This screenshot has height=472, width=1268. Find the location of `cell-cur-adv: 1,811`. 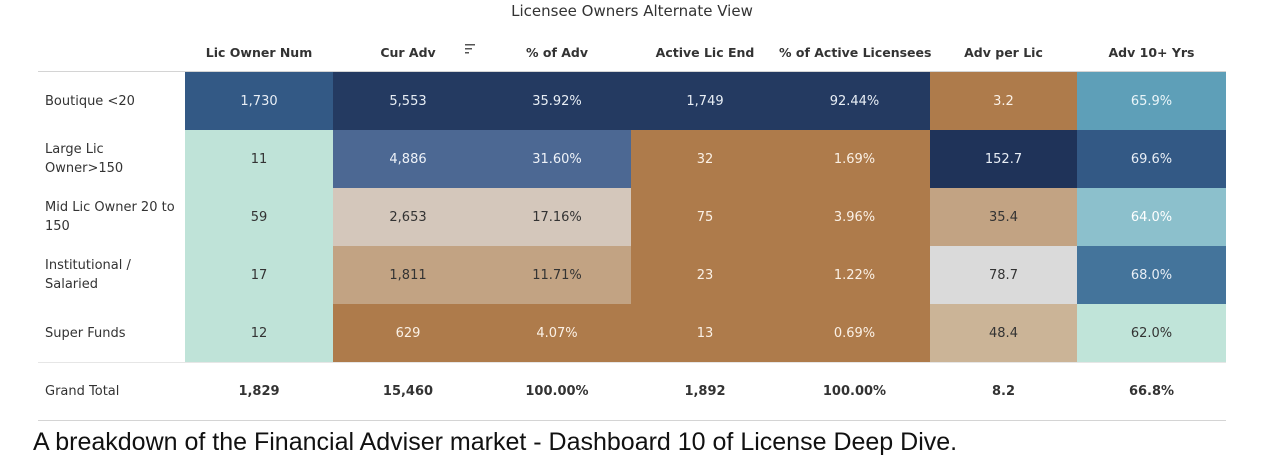

cell-cur-adv: 1,811 is located at coordinates (408, 275).